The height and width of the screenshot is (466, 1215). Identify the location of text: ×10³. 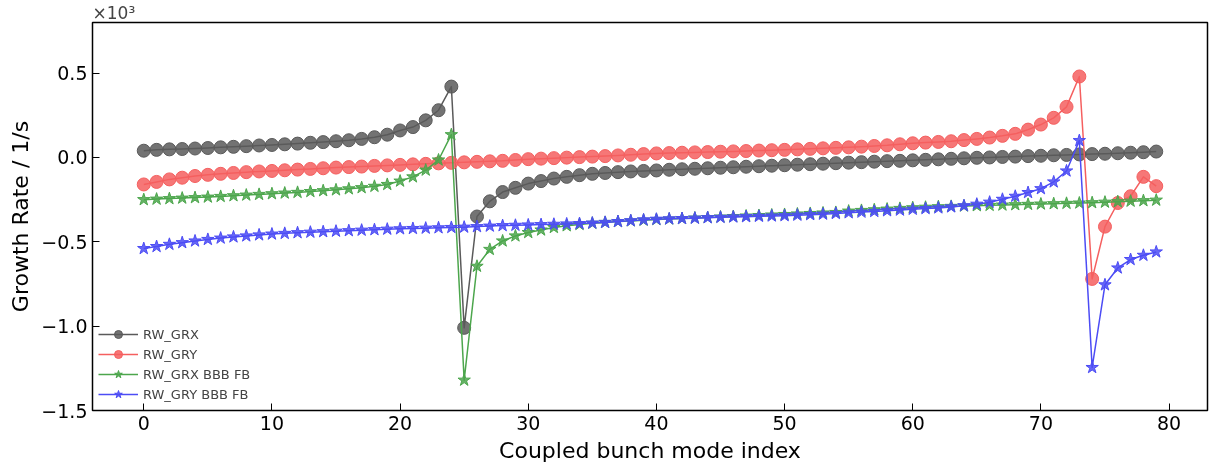
(114, 12).